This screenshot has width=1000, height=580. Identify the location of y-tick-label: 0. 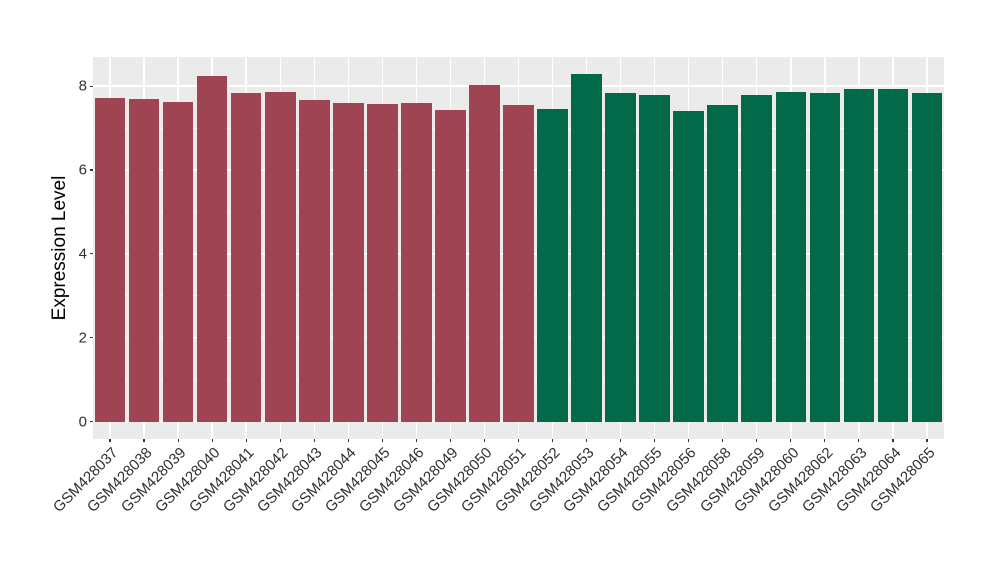
(82, 422).